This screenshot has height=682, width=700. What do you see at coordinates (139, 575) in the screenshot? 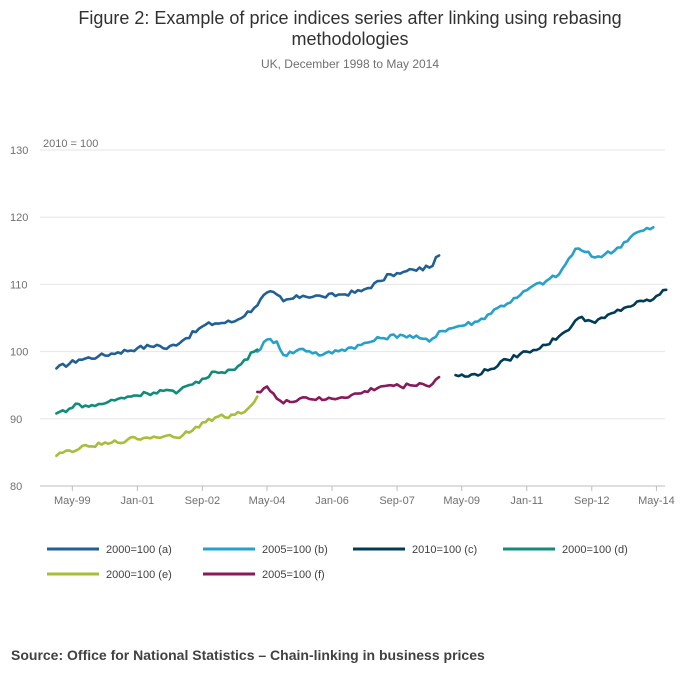
I see `legend-label-5: 2000=100 (e)` at bounding box center [139, 575].